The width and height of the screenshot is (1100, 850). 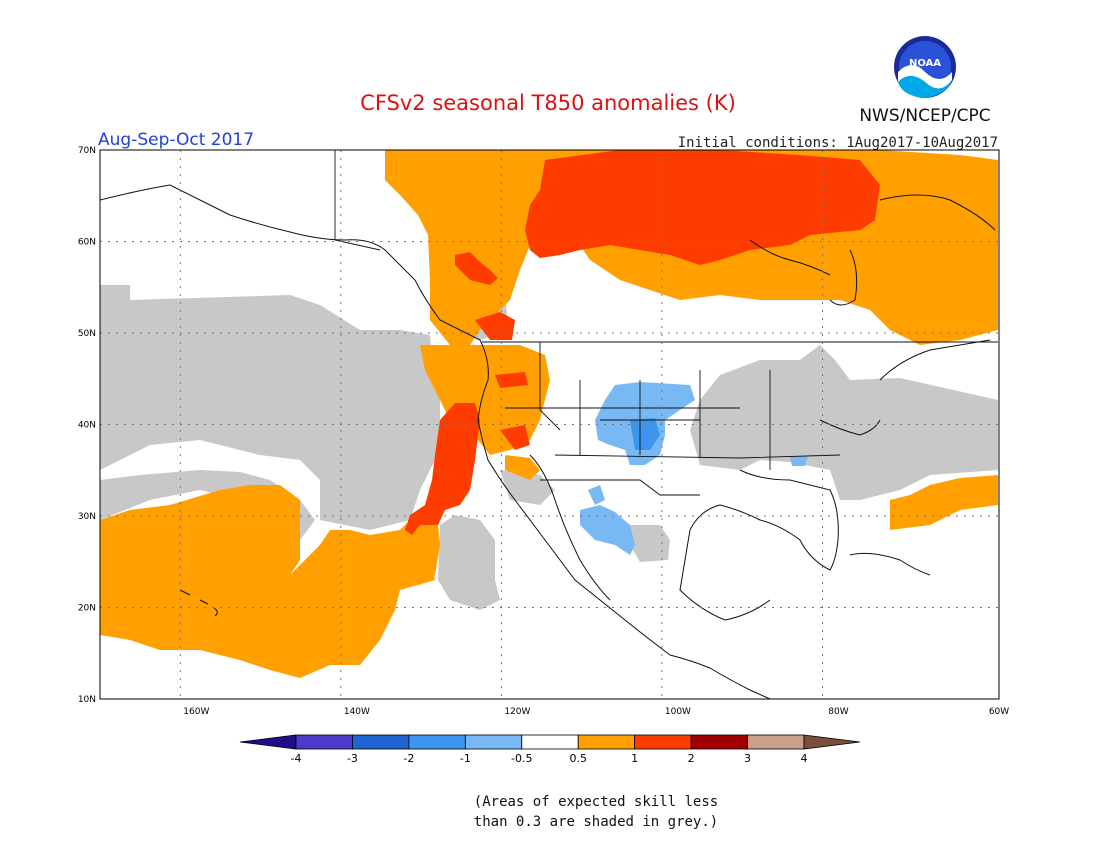 What do you see at coordinates (357, 712) in the screenshot?
I see `lon-tick-label: 140W` at bounding box center [357, 712].